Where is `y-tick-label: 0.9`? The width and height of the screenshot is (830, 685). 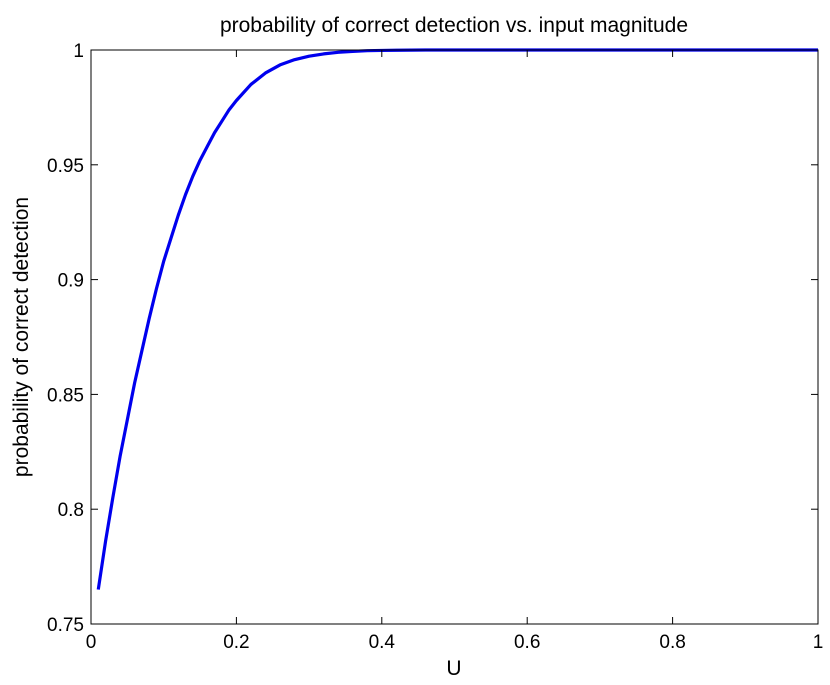 y-tick-label: 0.9 is located at coordinates (71, 281).